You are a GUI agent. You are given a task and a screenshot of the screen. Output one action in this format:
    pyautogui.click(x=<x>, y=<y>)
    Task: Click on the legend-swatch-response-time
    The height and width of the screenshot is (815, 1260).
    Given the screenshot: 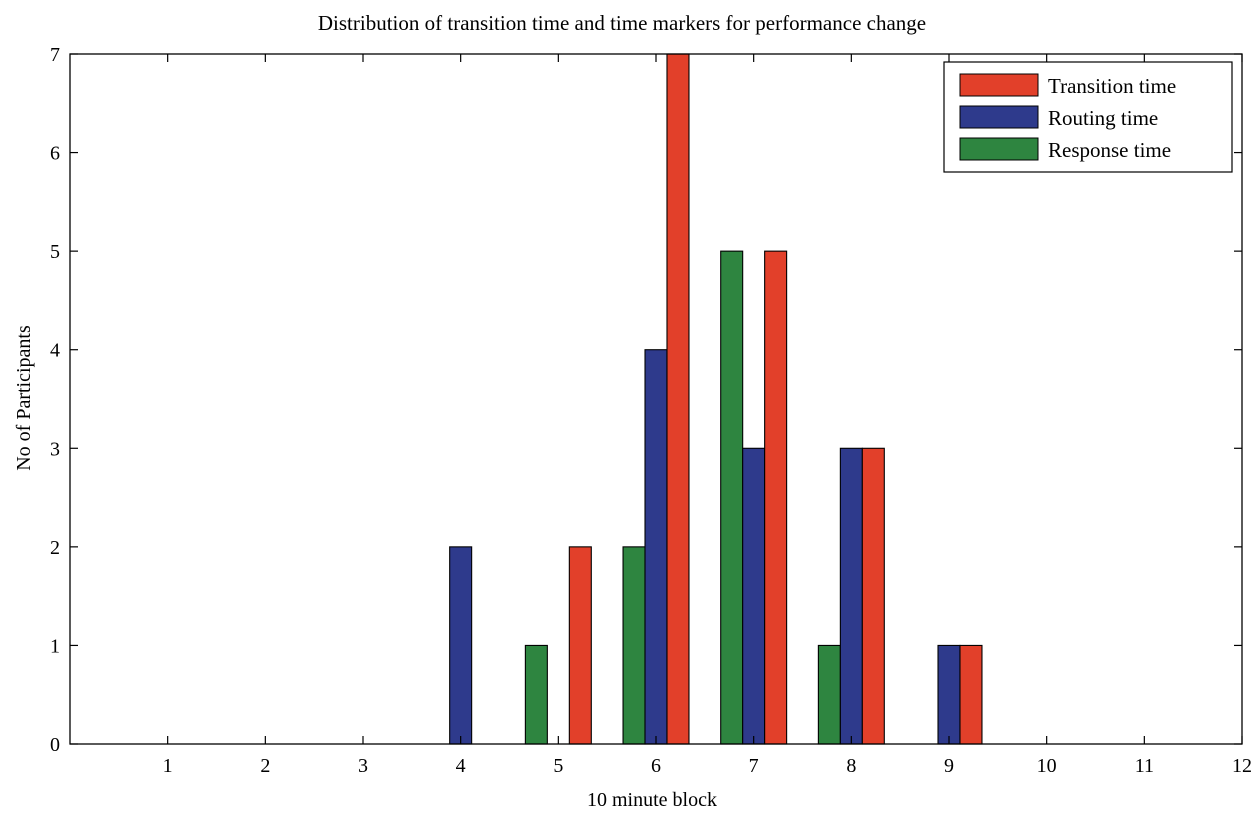 What is the action you would take?
    pyautogui.click(x=999, y=149)
    